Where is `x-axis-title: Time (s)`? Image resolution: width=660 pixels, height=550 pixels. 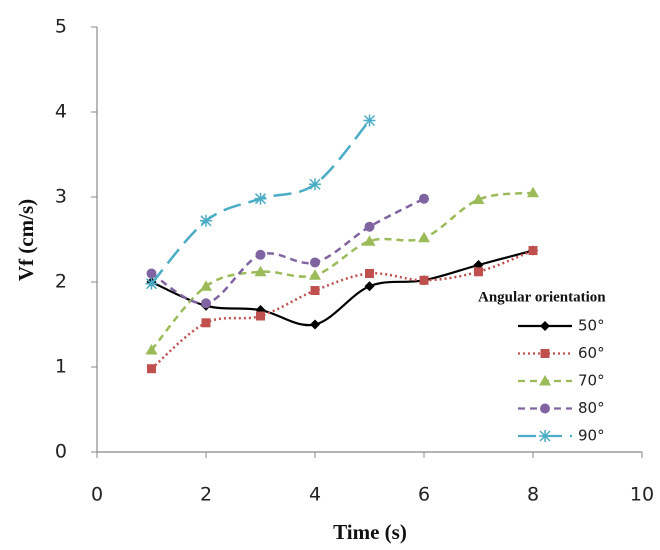
x-axis-title: Time (s) is located at coordinates (370, 532).